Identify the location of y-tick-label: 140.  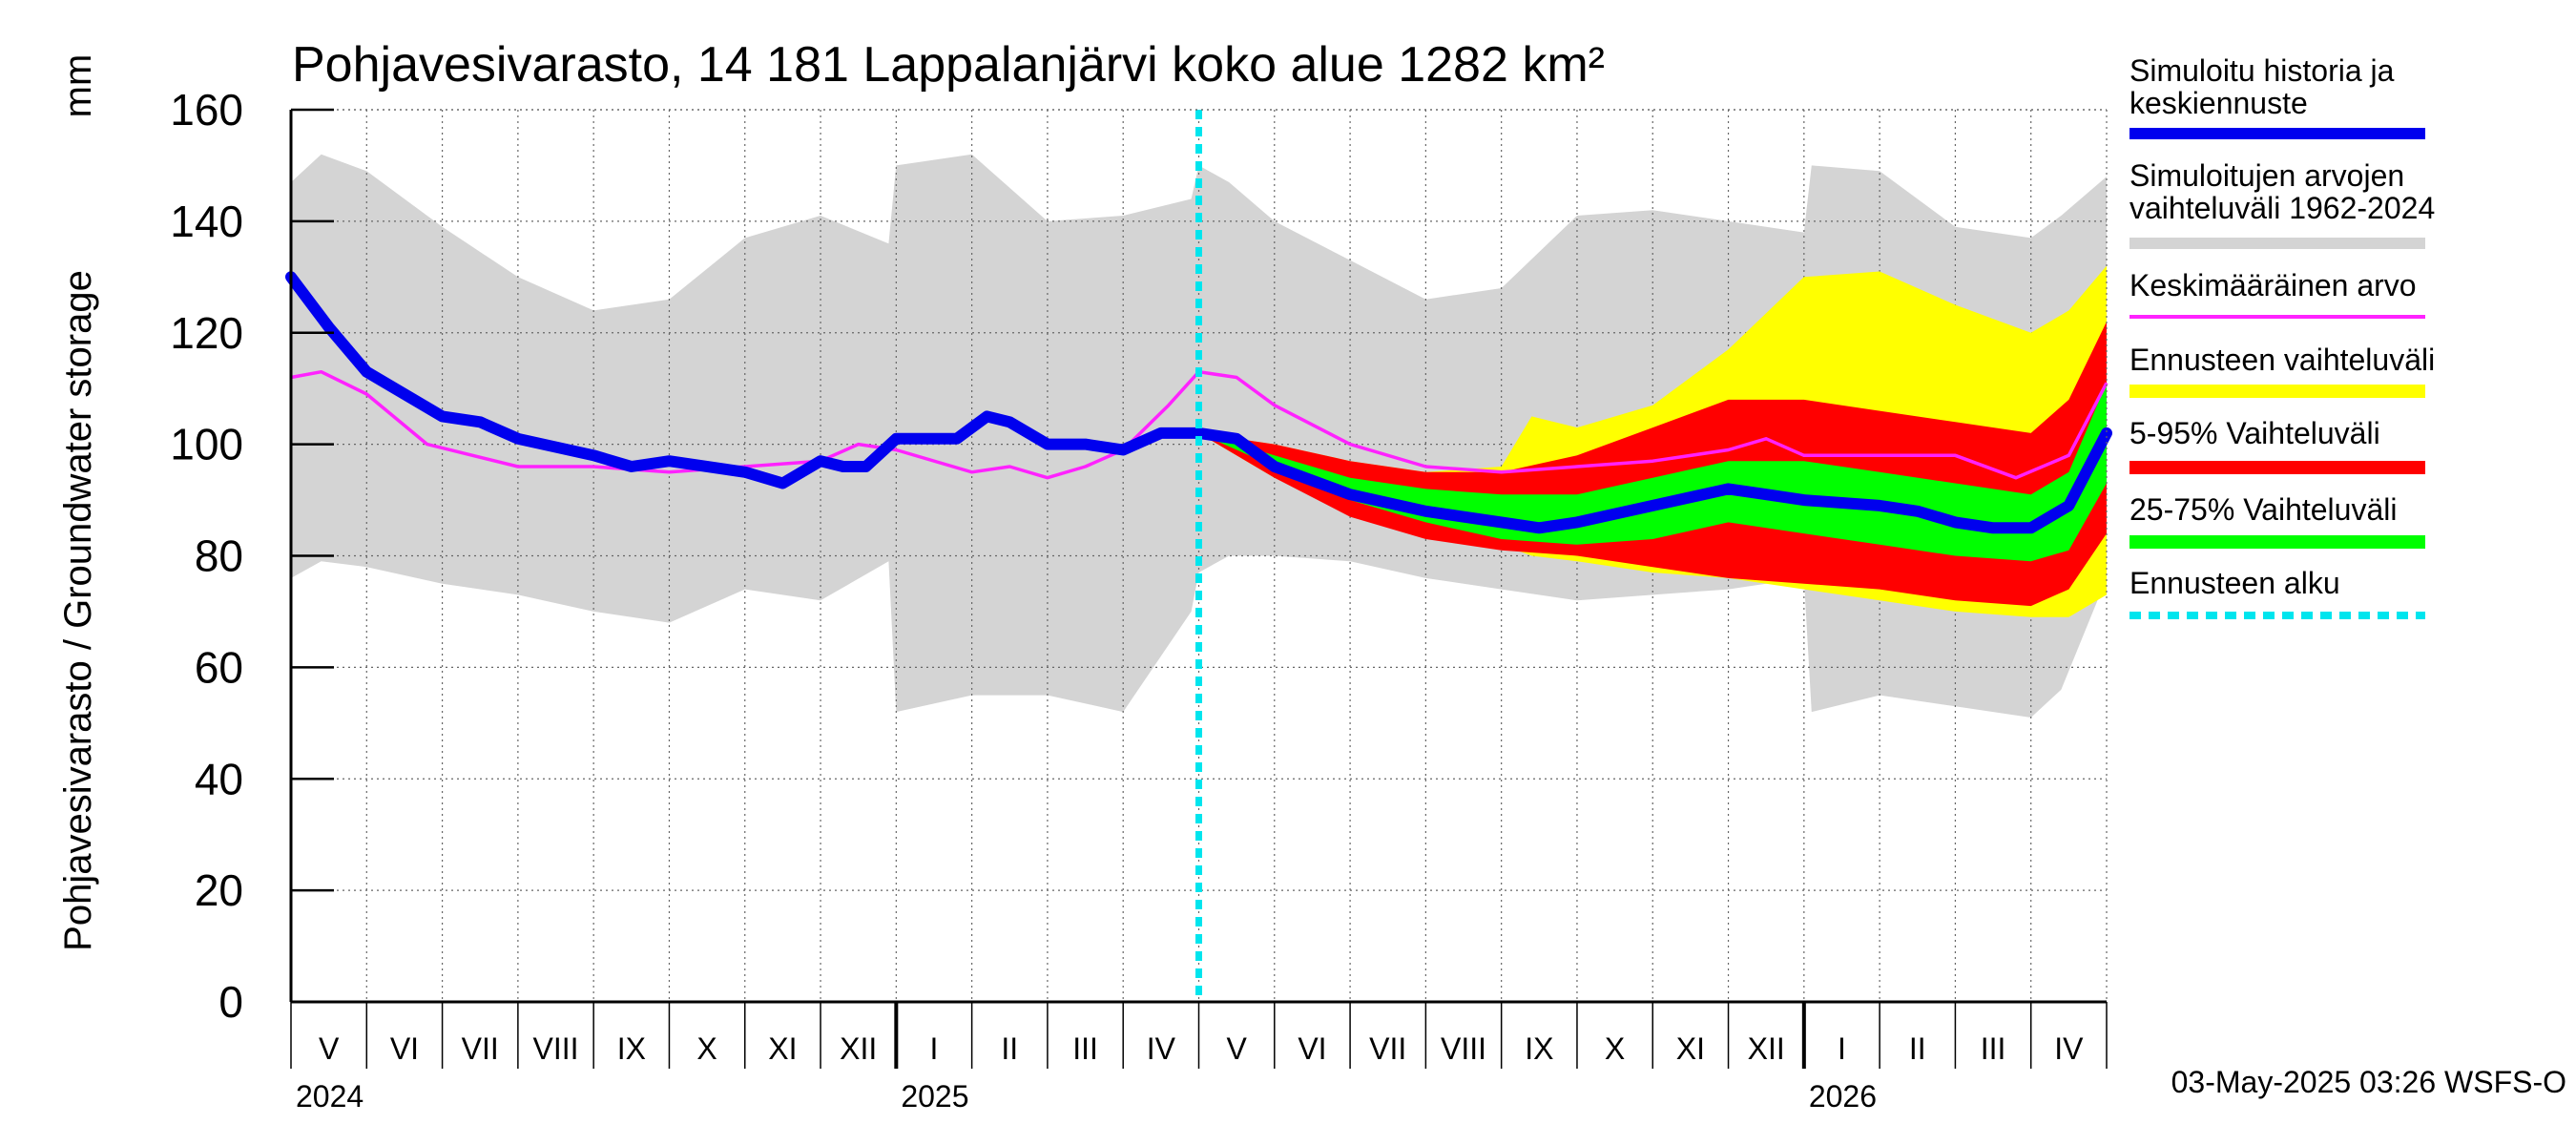
(206, 221).